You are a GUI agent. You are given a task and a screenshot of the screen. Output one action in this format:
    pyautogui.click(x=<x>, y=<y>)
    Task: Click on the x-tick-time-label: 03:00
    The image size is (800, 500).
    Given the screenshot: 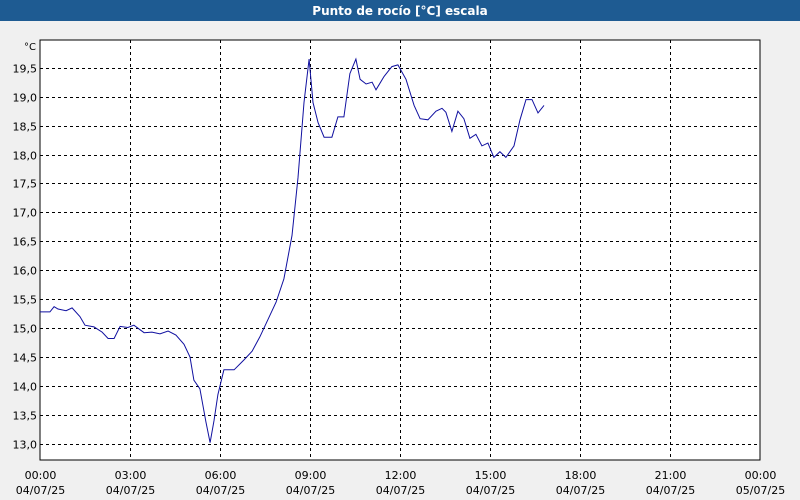 What is the action you would take?
    pyautogui.click(x=131, y=475)
    